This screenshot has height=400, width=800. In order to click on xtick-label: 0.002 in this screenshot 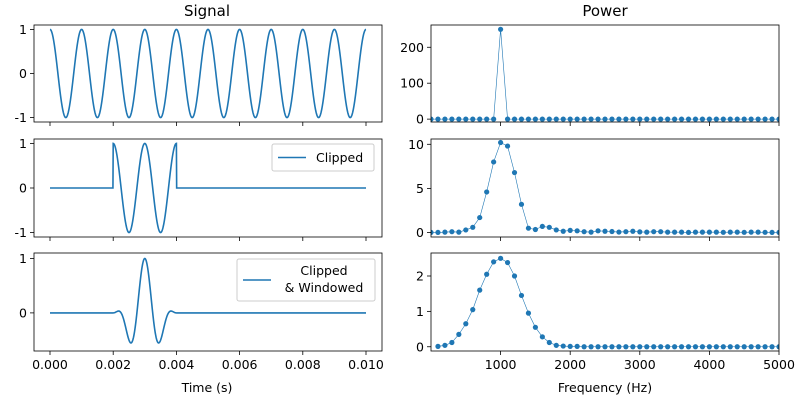, I will do `click(113, 364)`.